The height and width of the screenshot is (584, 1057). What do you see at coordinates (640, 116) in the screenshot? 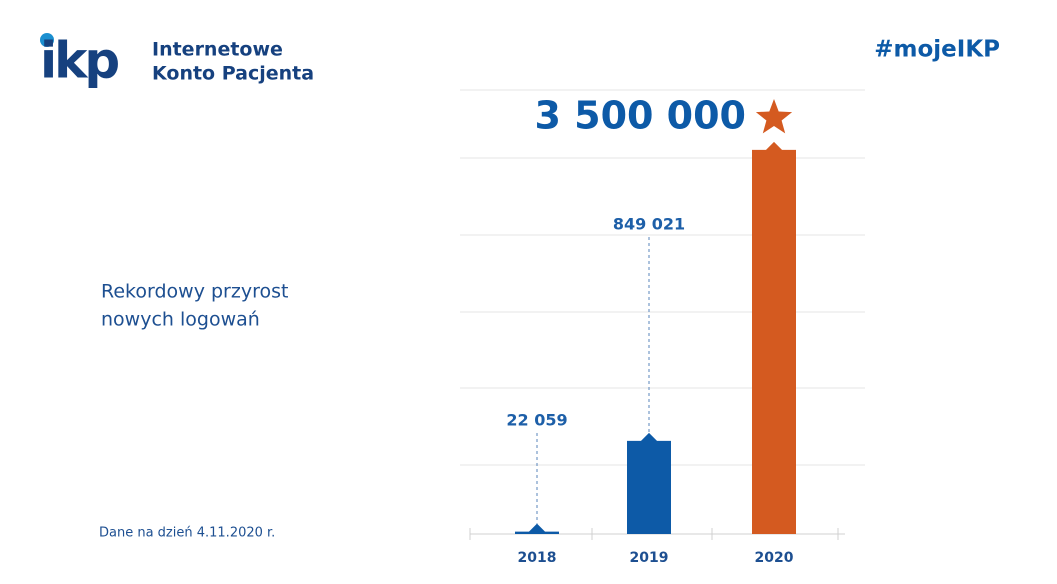
I see `value-label: 3 500 000` at bounding box center [640, 116].